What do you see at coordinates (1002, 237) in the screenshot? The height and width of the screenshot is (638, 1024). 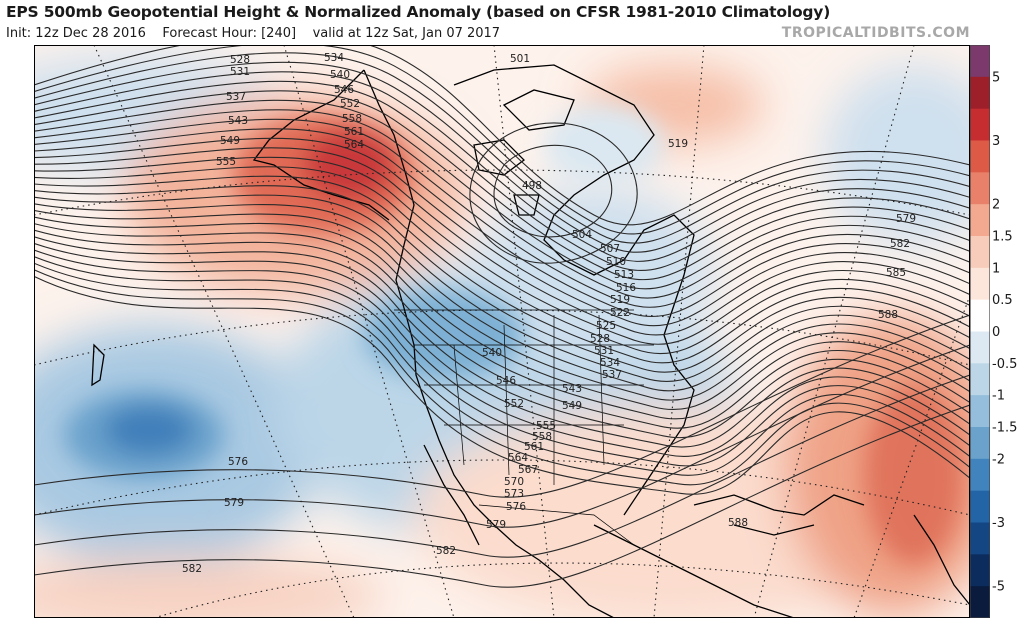 I see `colorbar-tick-label: 1.5` at bounding box center [1002, 237].